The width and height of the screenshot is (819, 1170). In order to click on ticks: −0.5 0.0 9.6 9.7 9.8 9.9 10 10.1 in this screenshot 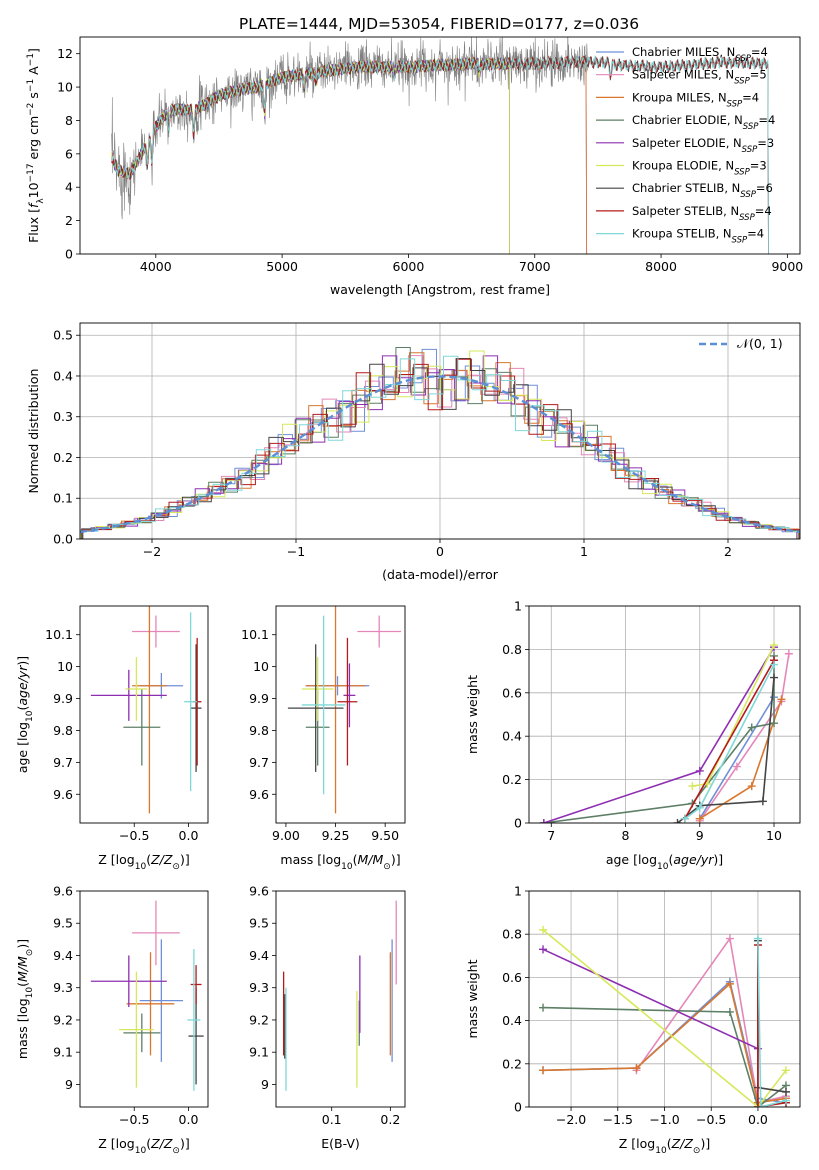, I will do `click(121, 735)`.